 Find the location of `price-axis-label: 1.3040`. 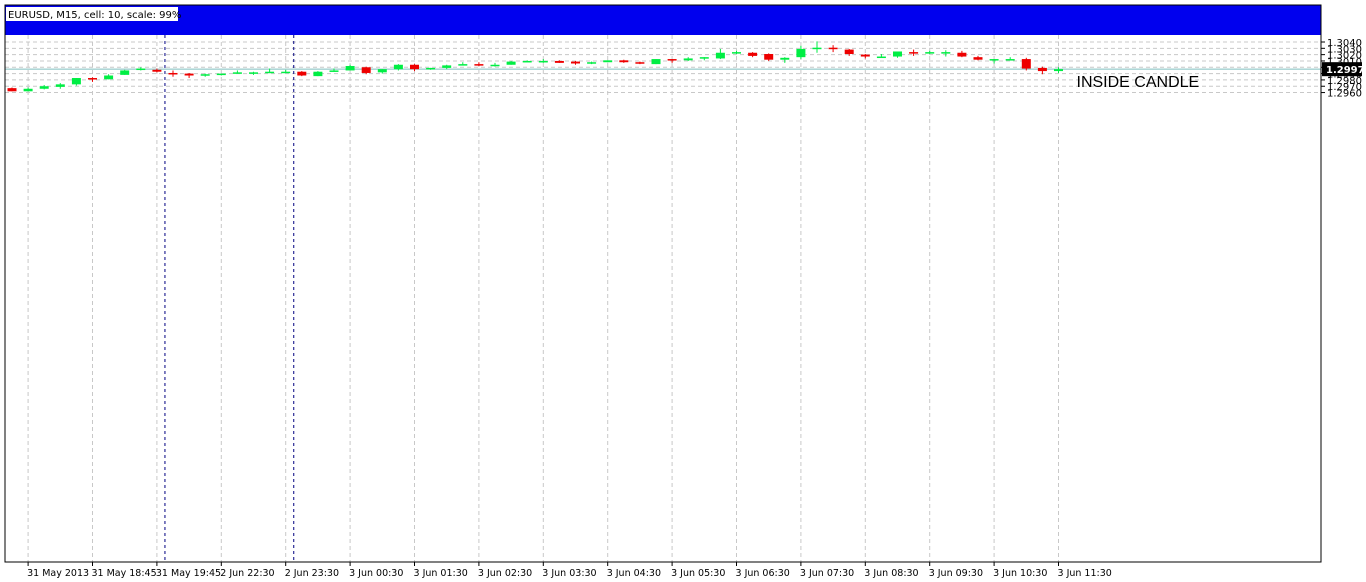

price-axis-label: 1.3040 is located at coordinates (1344, 43).